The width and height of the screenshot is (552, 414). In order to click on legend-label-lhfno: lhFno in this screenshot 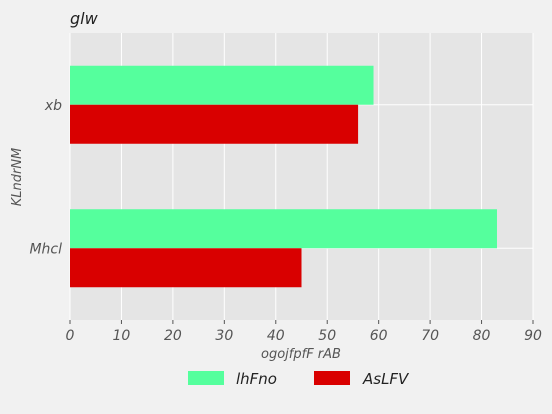, I will do `click(256, 379)`.